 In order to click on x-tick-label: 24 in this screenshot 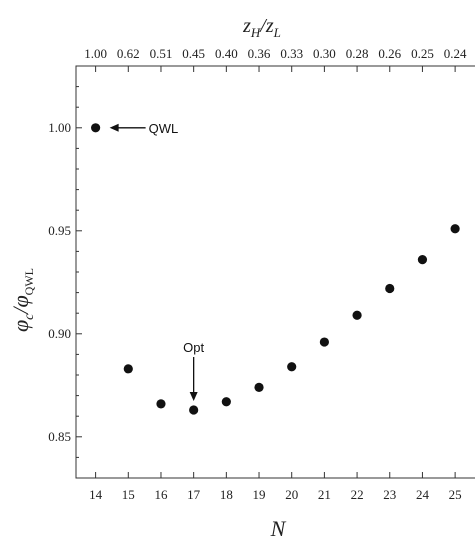, I will do `click(423, 494)`.